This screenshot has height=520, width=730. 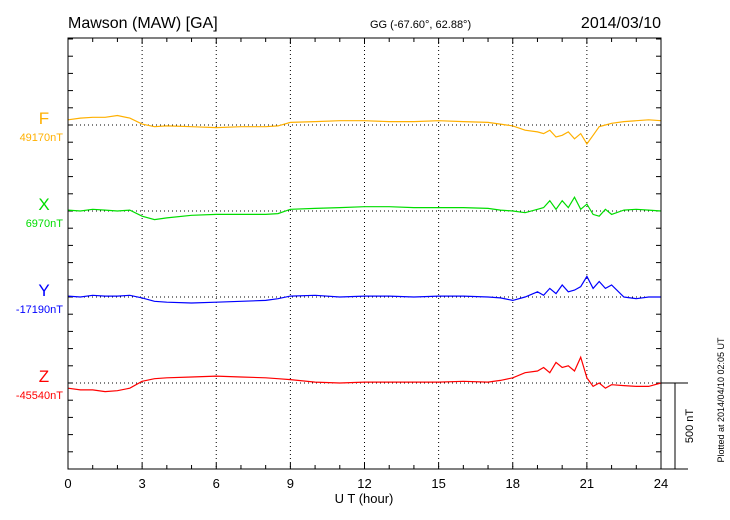 I want to click on x-axis-label: U T (hour), so click(x=364, y=498).